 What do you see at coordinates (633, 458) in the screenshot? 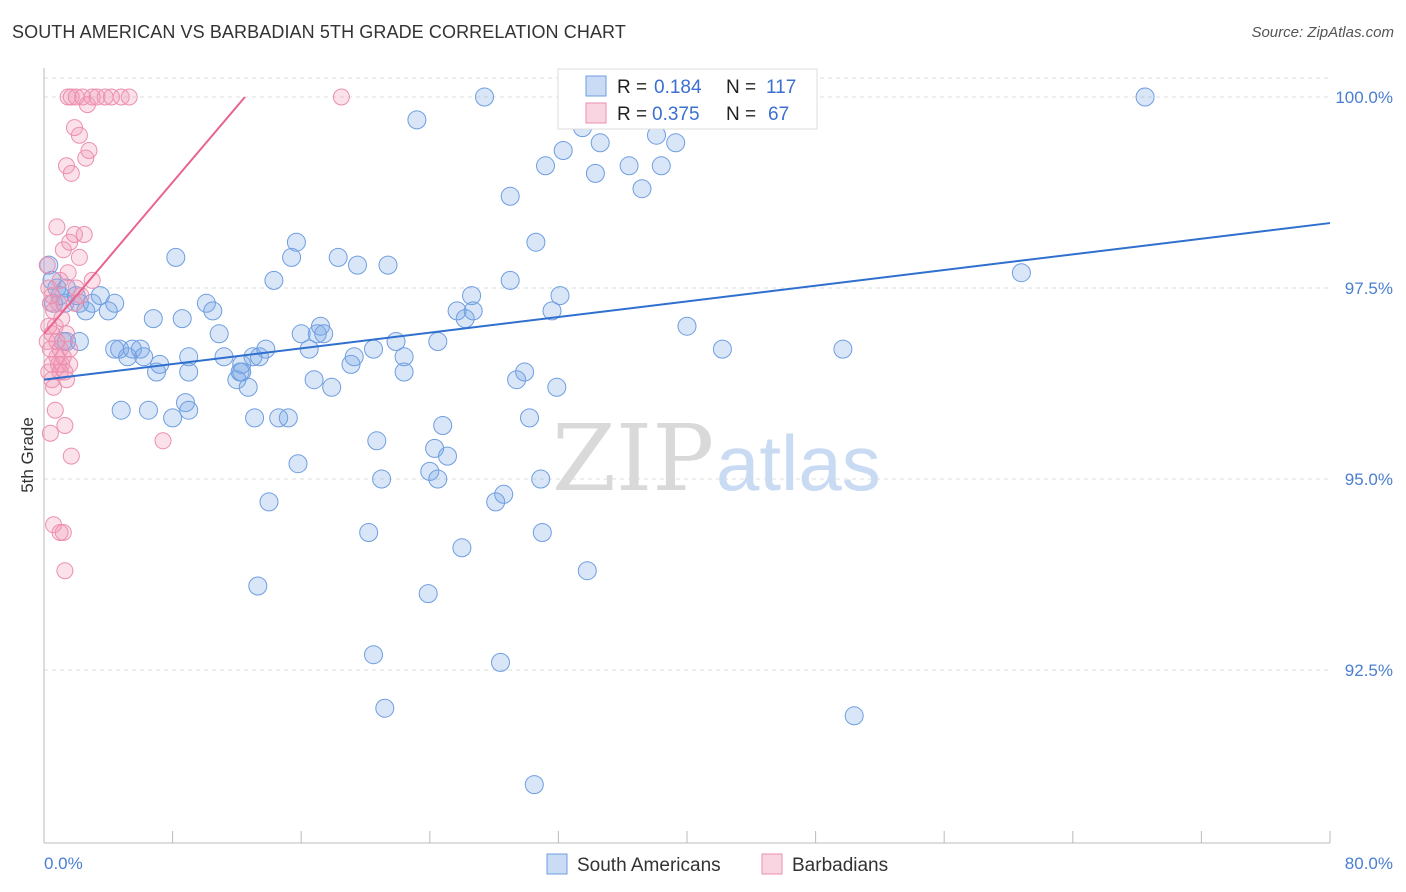
I see `watermark-zip: ZIP` at bounding box center [633, 458].